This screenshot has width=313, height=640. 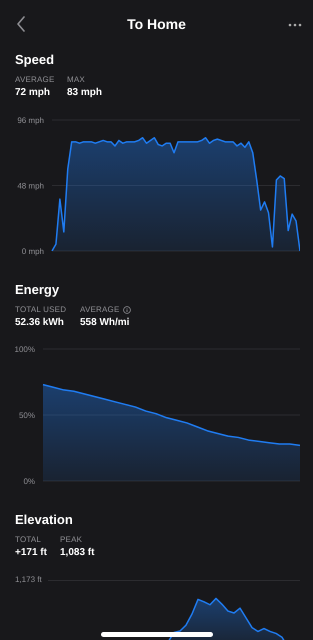 I want to click on text: TOTAL, so click(x=28, y=539).